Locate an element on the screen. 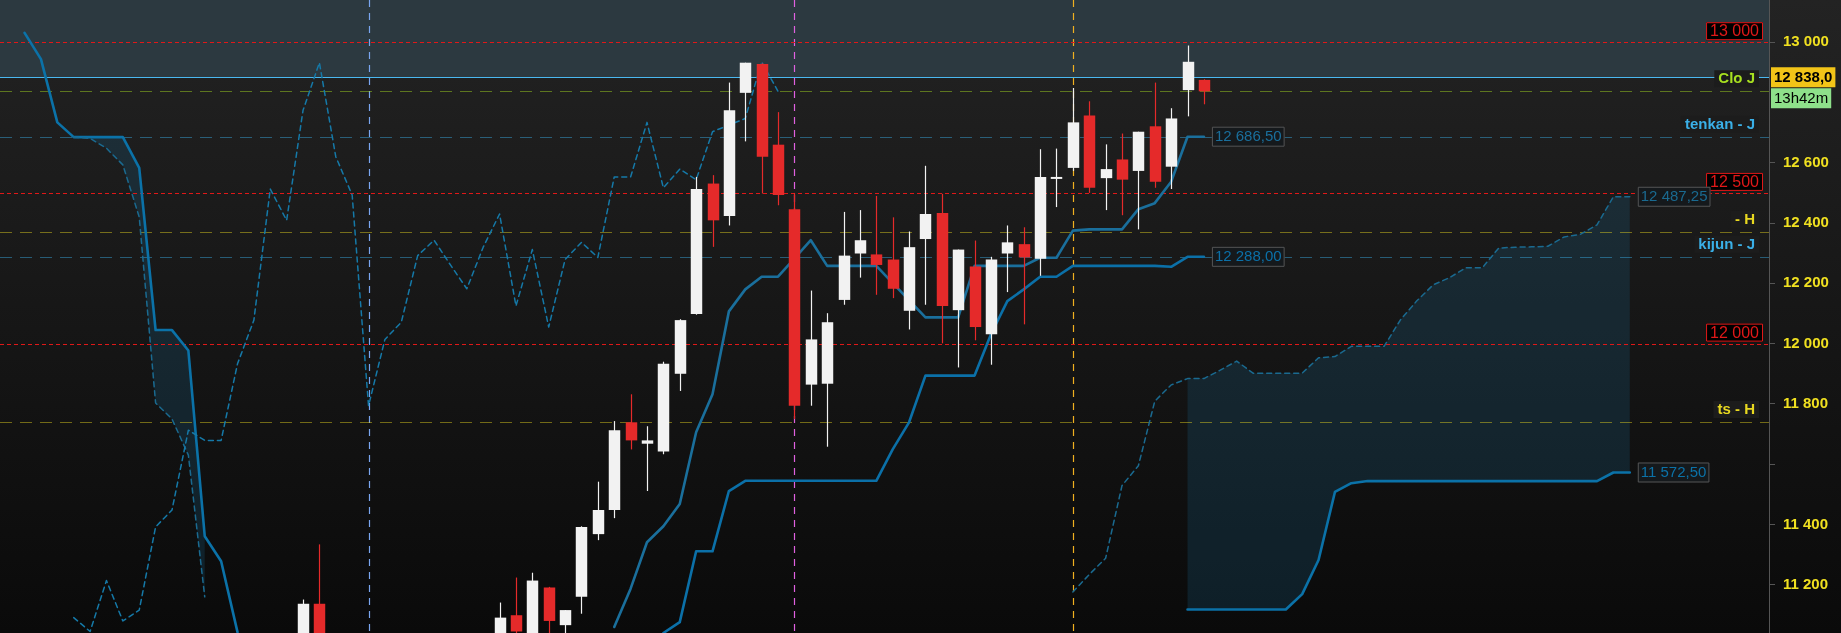 Image resolution: width=1841 pixels, height=633 pixels. y-tick-label: 11 200 is located at coordinates (1806, 583).